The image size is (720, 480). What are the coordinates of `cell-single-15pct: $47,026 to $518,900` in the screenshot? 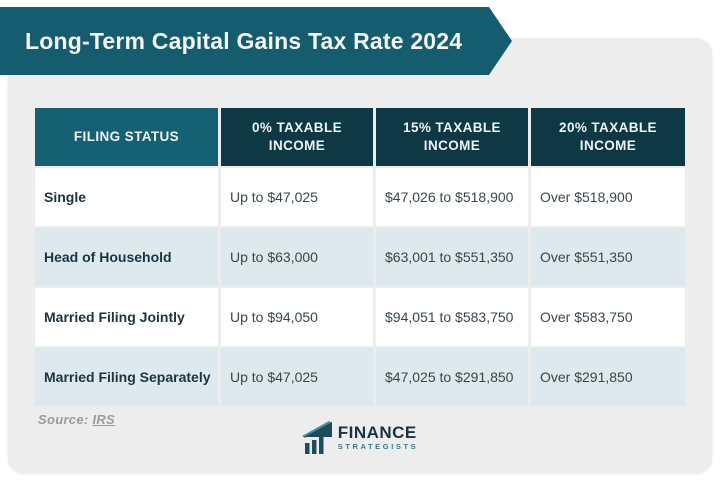 It's located at (452, 197).